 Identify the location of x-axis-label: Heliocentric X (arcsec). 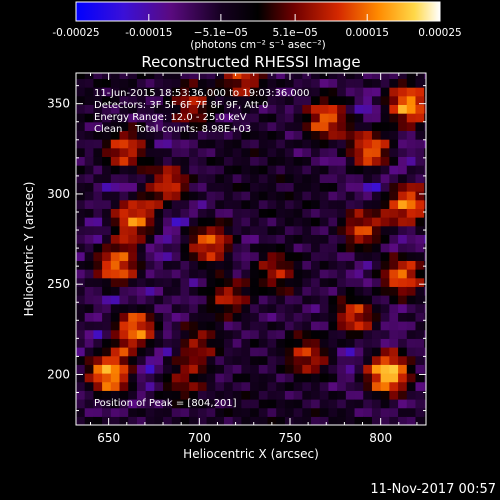
(251, 454).